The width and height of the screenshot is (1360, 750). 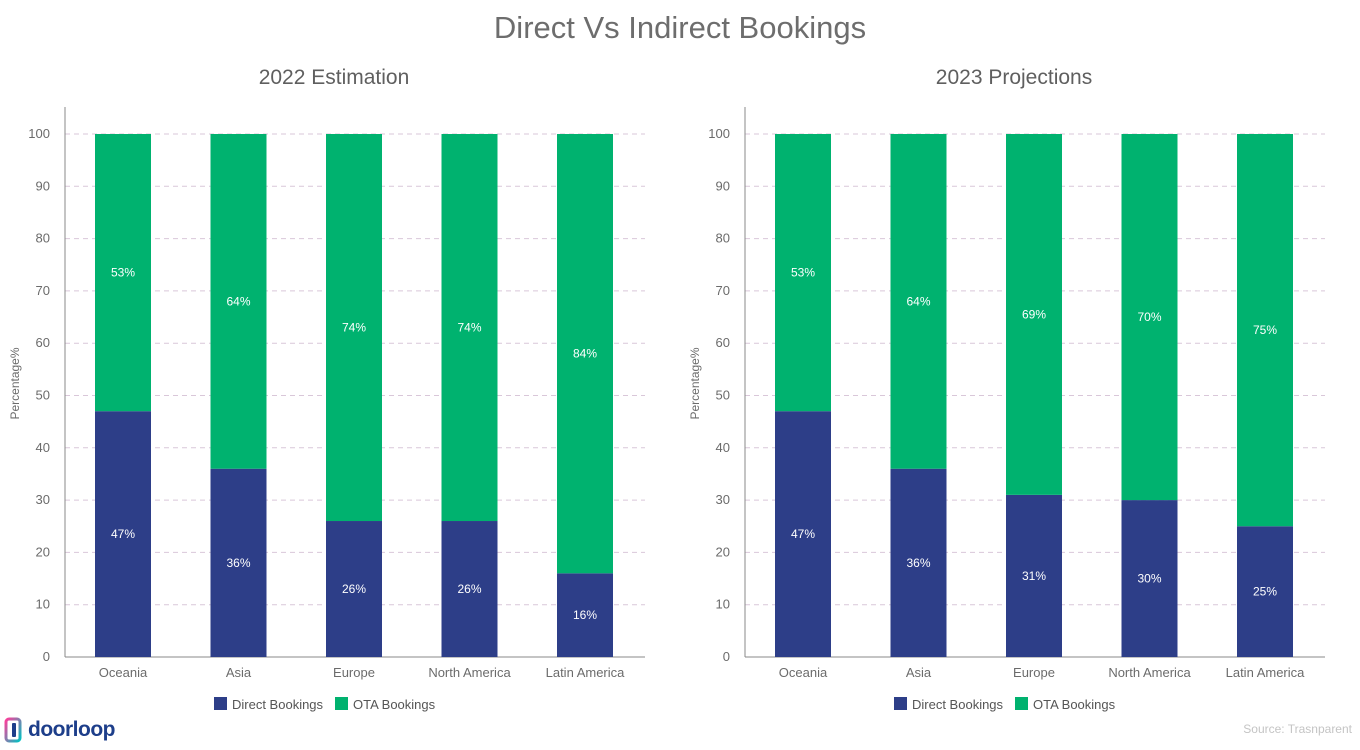 I want to click on page-title: Direct Vs Indirect Bookings, so click(x=680, y=27).